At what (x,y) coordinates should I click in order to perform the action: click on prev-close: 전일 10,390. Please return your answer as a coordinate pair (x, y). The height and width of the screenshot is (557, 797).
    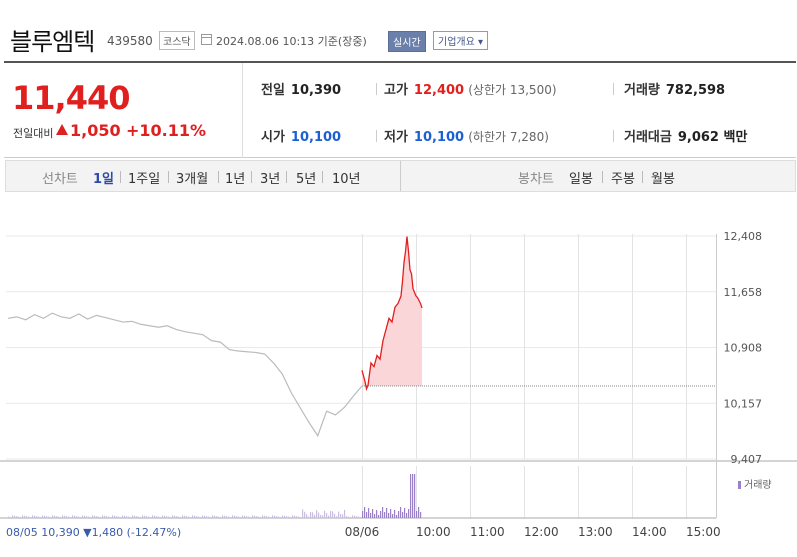
    Looking at the image, I should click on (301, 90).